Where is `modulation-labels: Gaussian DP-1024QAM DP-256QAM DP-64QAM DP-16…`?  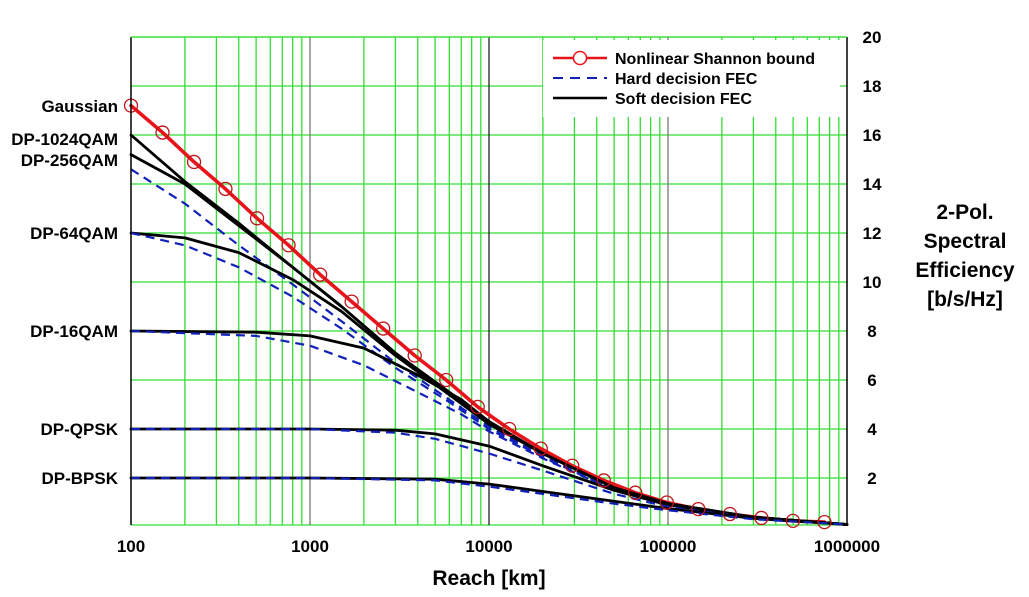
modulation-labels: Gaussian DP-1024QAM DP-256QAM DP-64QAM DP-16… is located at coordinates (64, 292).